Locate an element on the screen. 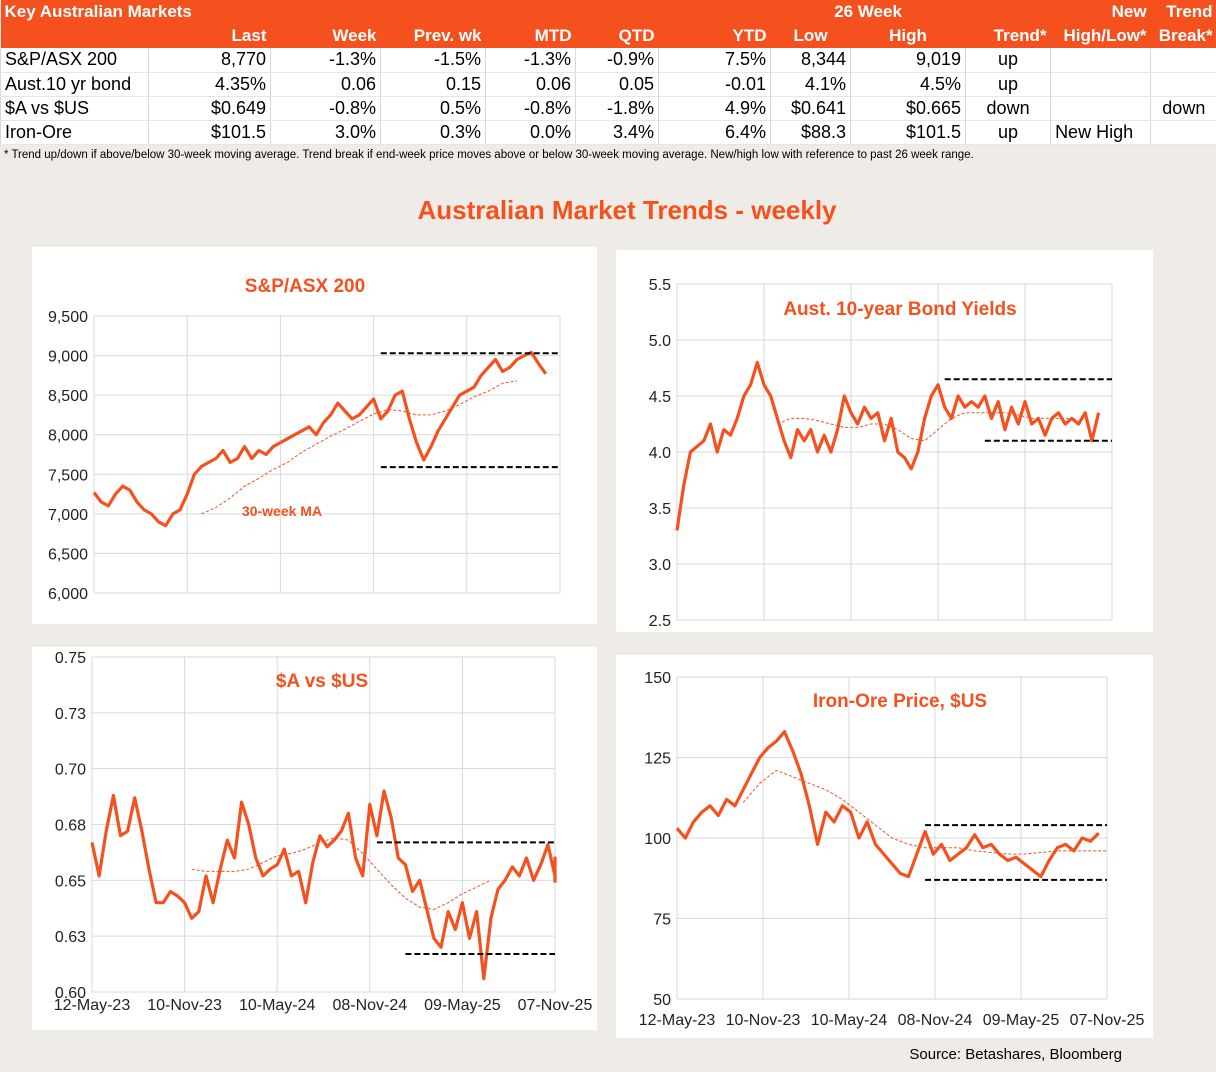 This screenshot has width=1216, height=1072. table-header-group-row: Key Australian Markets 26 Week New Trend is located at coordinates (608, 12).